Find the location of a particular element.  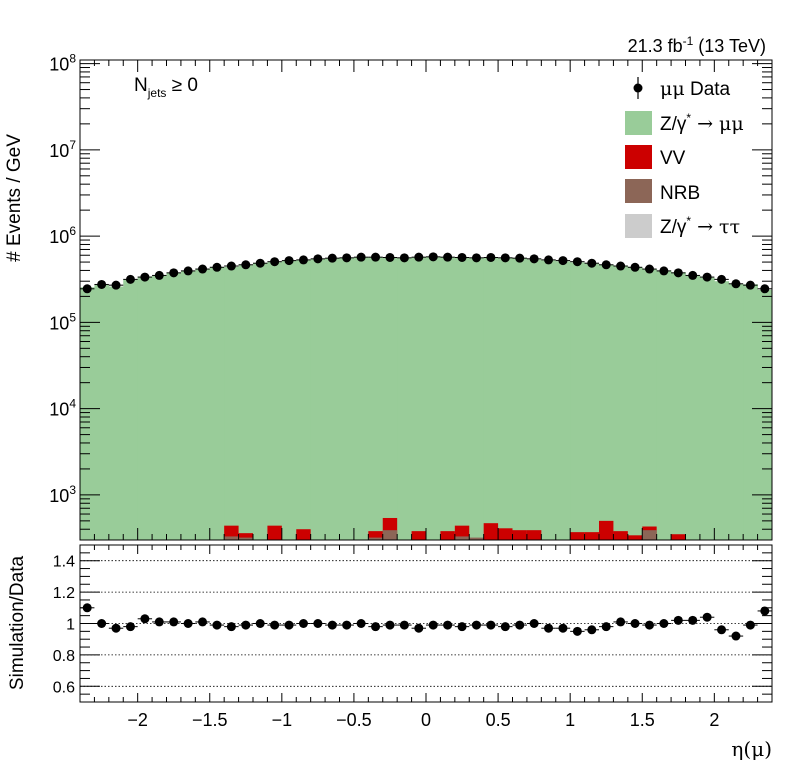

luminosity-label: 21.3 fb-1 (13 TeV) is located at coordinates (697, 45).